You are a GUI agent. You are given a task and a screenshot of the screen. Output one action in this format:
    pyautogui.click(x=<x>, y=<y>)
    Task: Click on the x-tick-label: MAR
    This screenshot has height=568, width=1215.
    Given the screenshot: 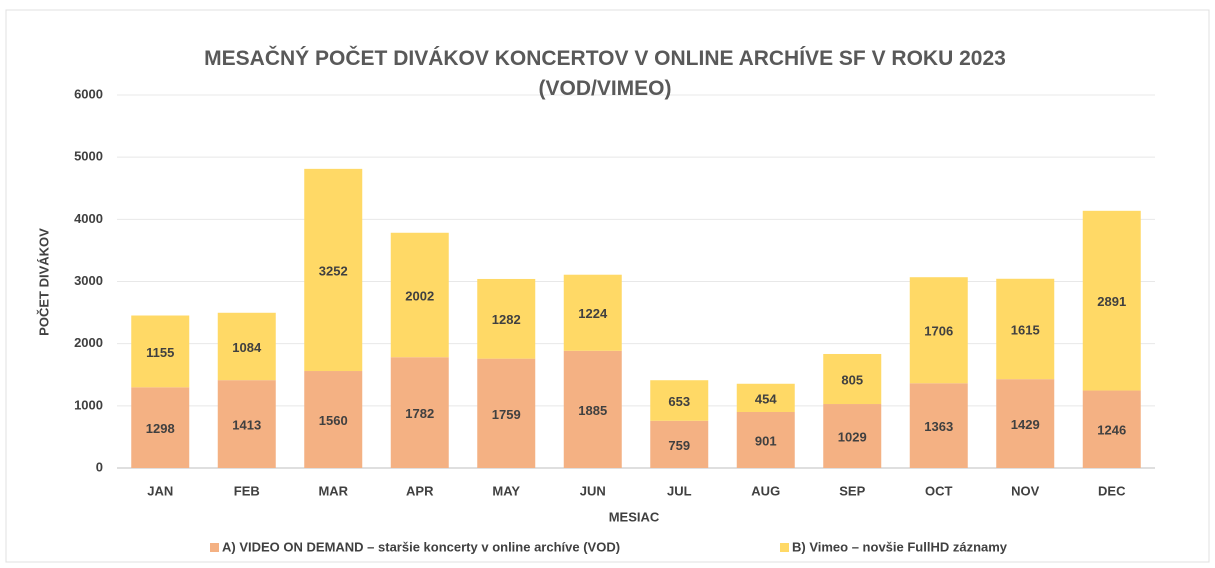 What is the action you would take?
    pyautogui.click(x=333, y=490)
    